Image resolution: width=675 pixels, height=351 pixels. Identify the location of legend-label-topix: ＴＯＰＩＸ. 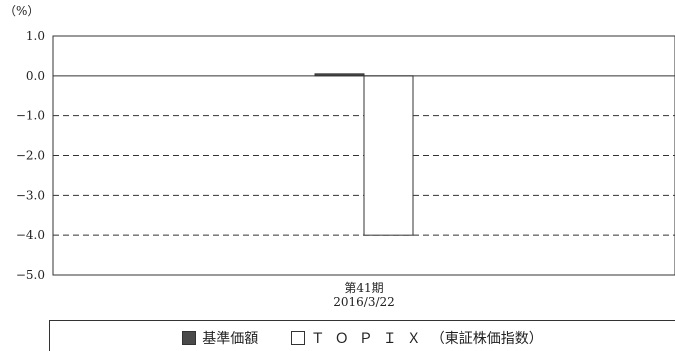
(370, 339).